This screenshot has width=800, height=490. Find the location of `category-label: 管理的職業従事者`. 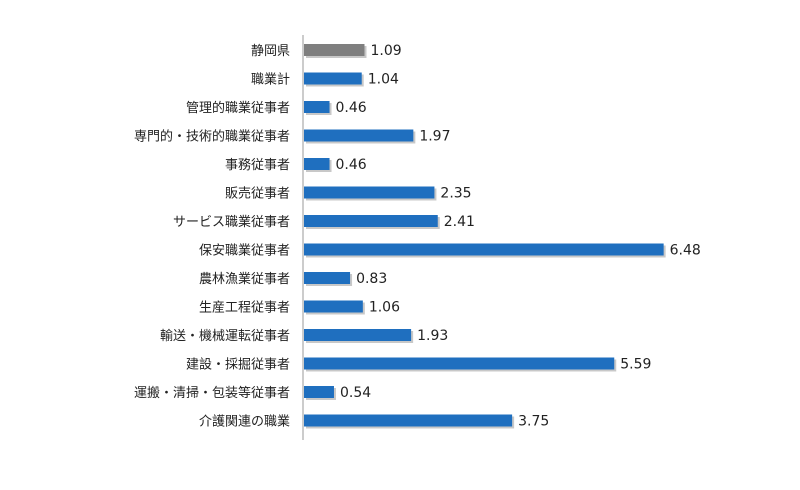

category-label: 管理的職業従事者 is located at coordinates (238, 108).